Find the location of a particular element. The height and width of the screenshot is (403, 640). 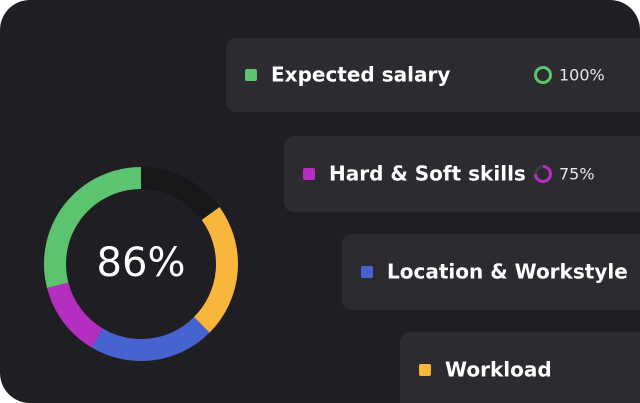

card-label: Hard & Soft skills is located at coordinates (427, 174).